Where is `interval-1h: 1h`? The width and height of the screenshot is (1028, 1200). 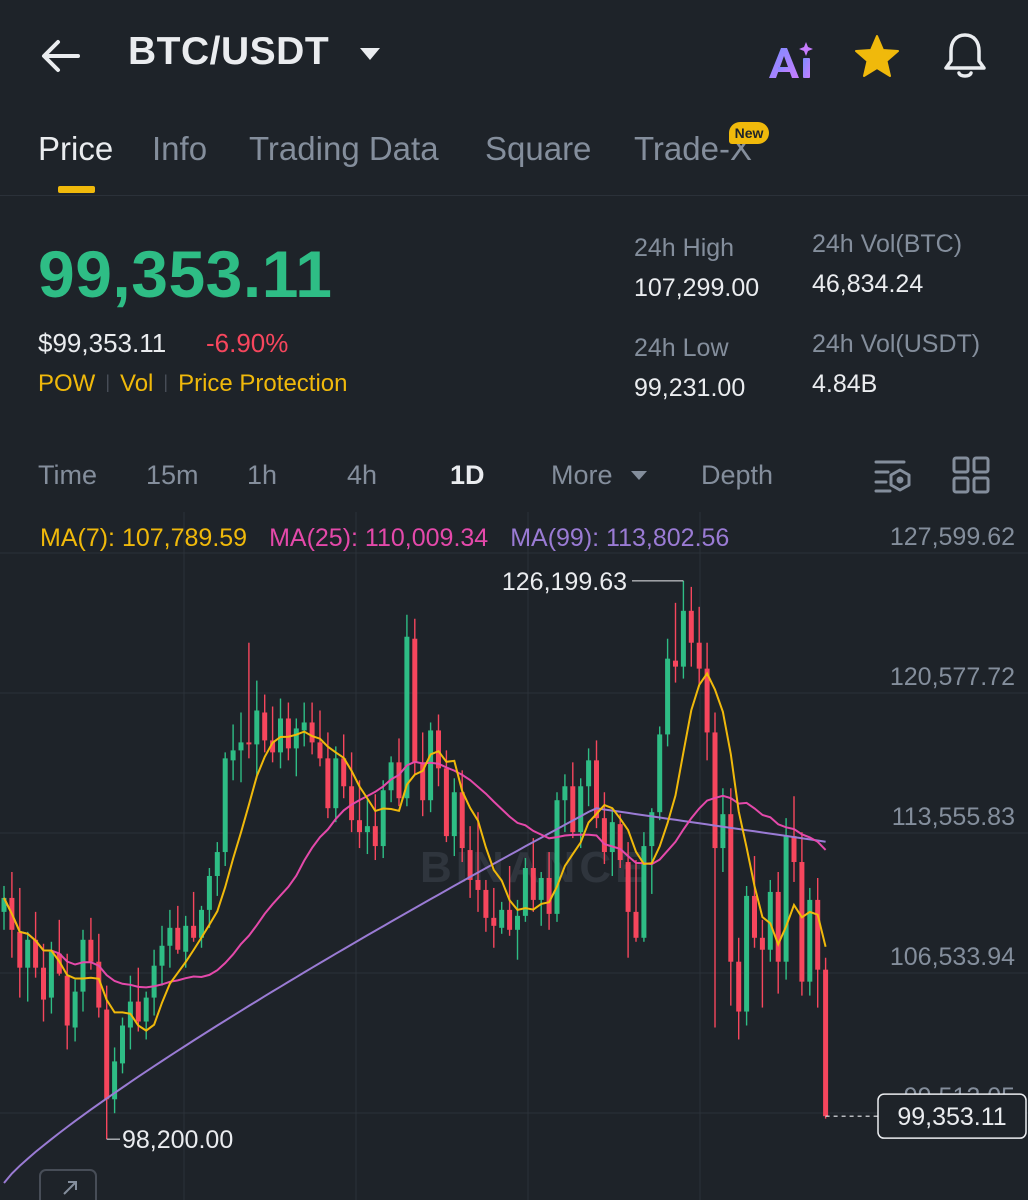 interval-1h: 1h is located at coordinates (262, 475).